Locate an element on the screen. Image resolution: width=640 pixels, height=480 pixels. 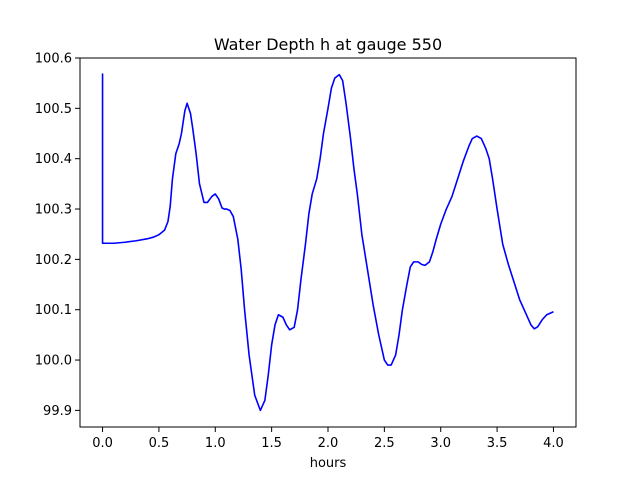
y-tick-label: 99.9 is located at coordinates (57, 411).